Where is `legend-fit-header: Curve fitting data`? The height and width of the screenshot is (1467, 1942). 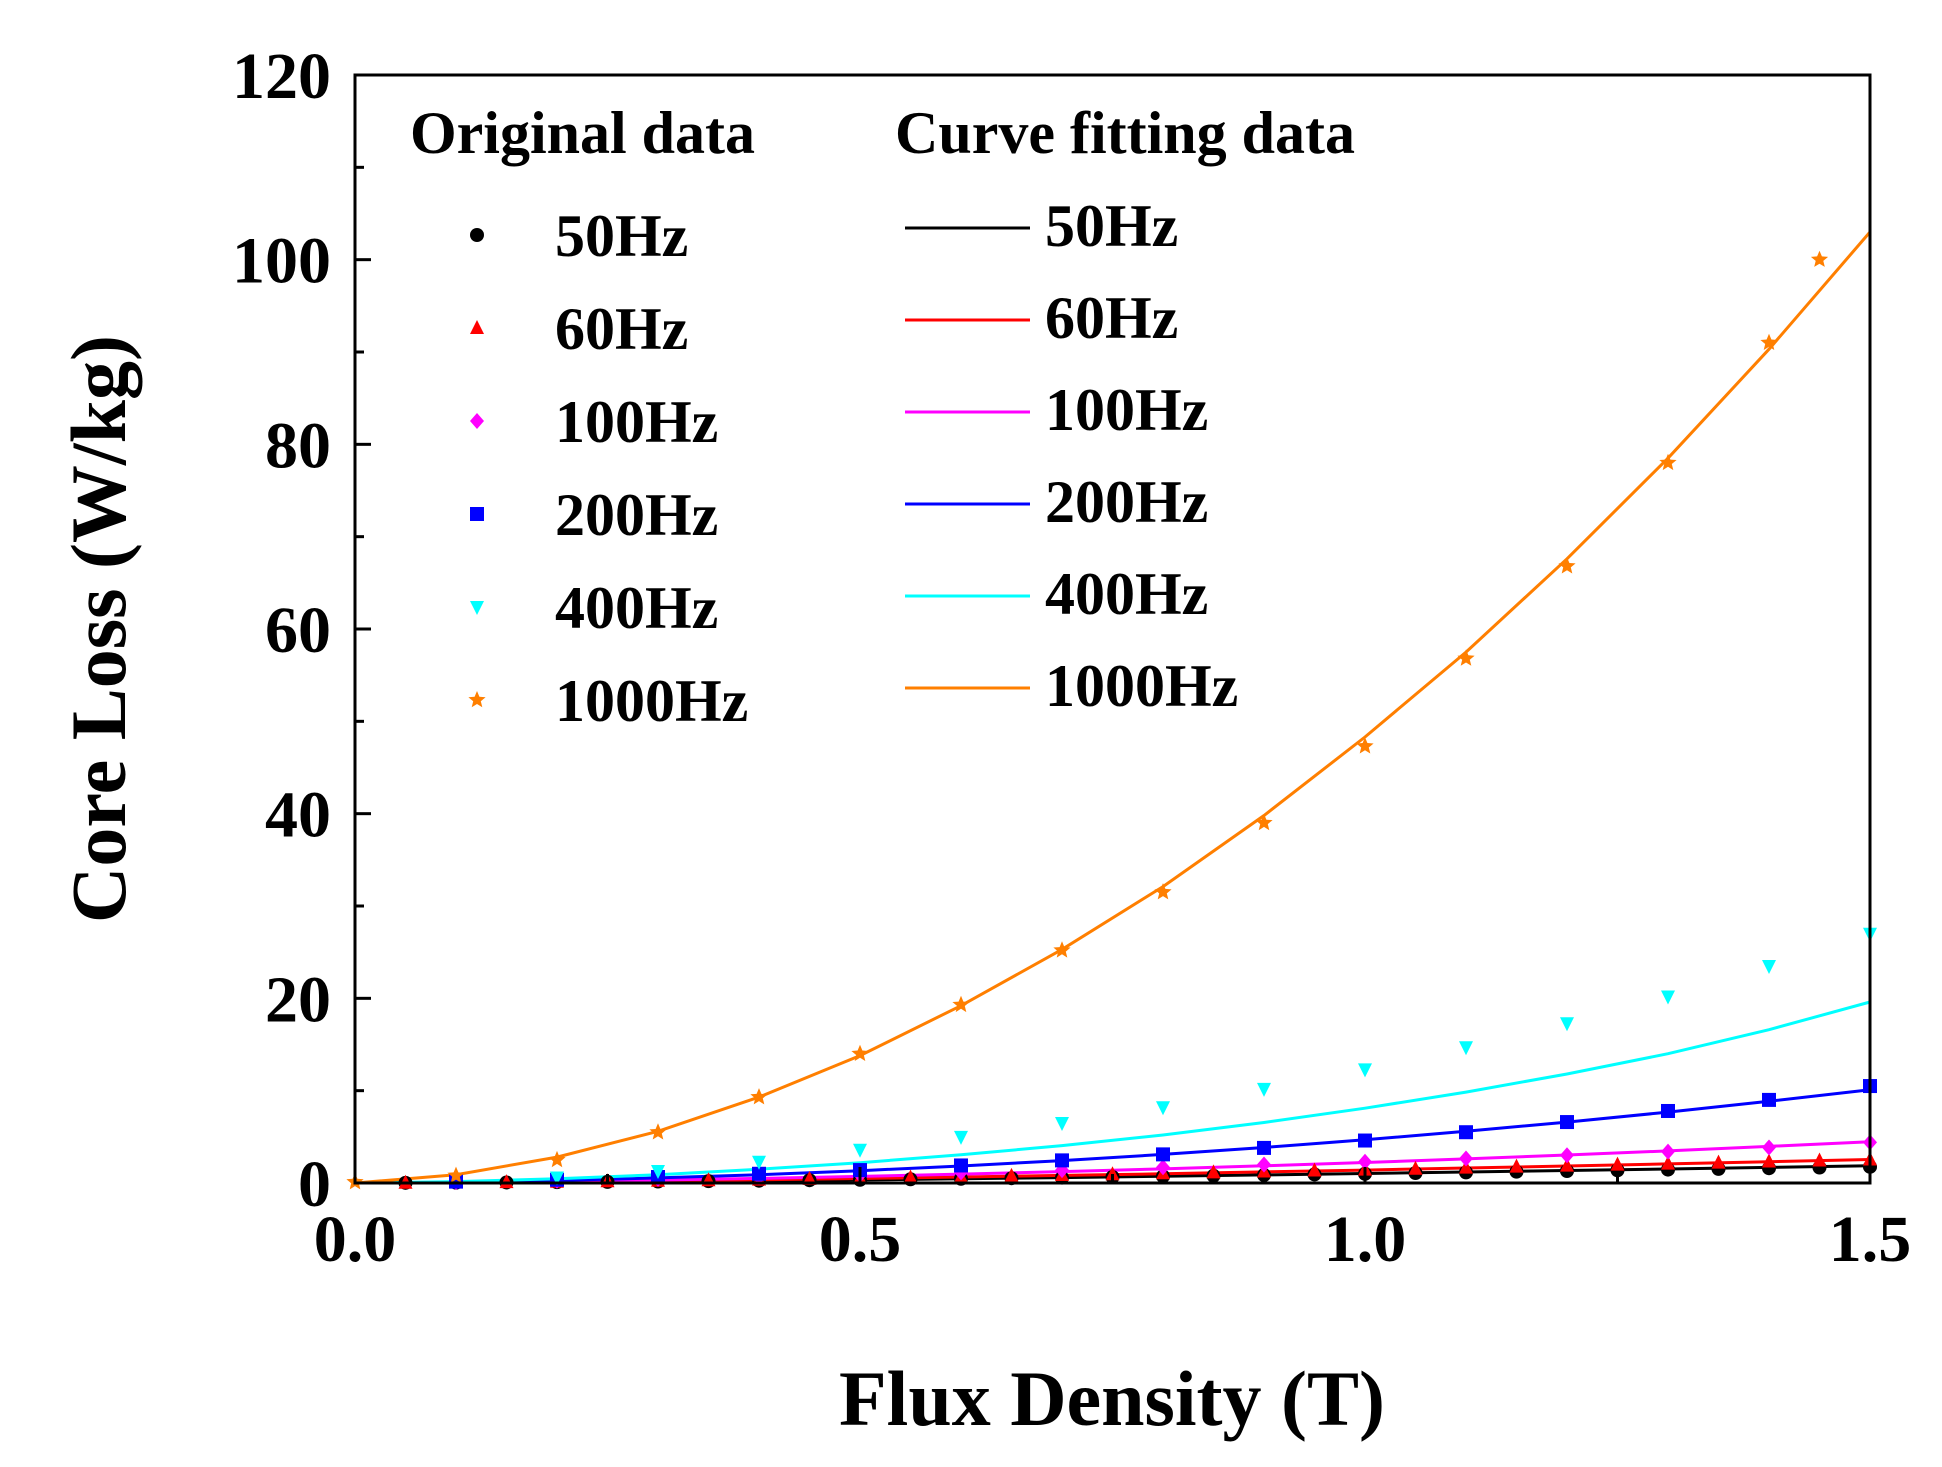
legend-fit-header: Curve fitting data is located at coordinates (1125, 133).